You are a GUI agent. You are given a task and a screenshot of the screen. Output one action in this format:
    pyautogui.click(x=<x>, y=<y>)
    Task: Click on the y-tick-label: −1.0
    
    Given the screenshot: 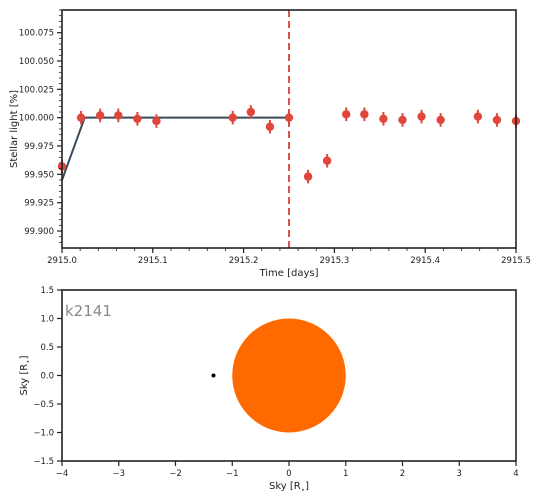 What is the action you would take?
    pyautogui.click(x=43, y=434)
    